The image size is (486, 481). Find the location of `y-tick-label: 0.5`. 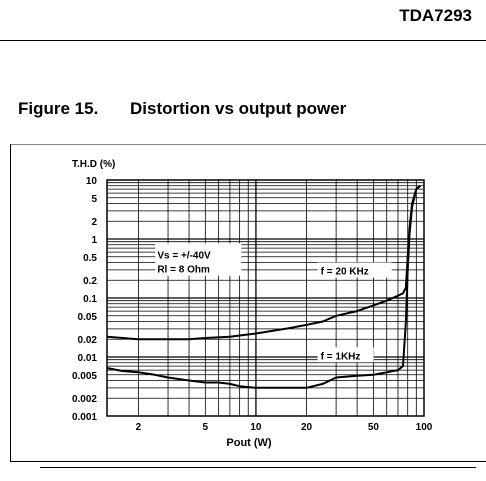

y-tick-label: 0.5 is located at coordinates (90, 258).